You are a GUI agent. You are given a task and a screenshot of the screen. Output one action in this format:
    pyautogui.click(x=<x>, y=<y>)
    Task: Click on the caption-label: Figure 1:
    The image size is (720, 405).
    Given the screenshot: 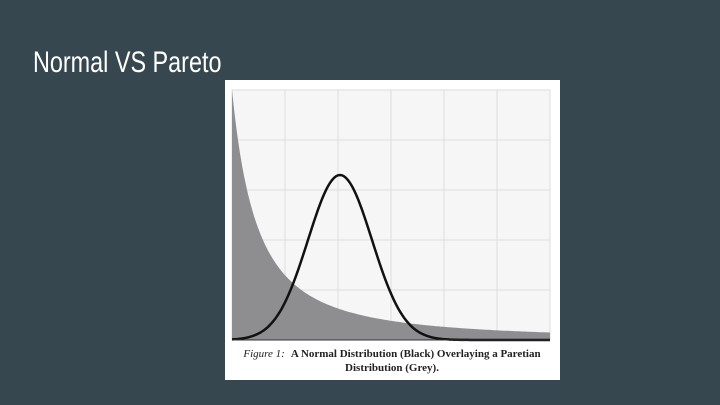 What is the action you would take?
    pyautogui.click(x=263, y=354)
    